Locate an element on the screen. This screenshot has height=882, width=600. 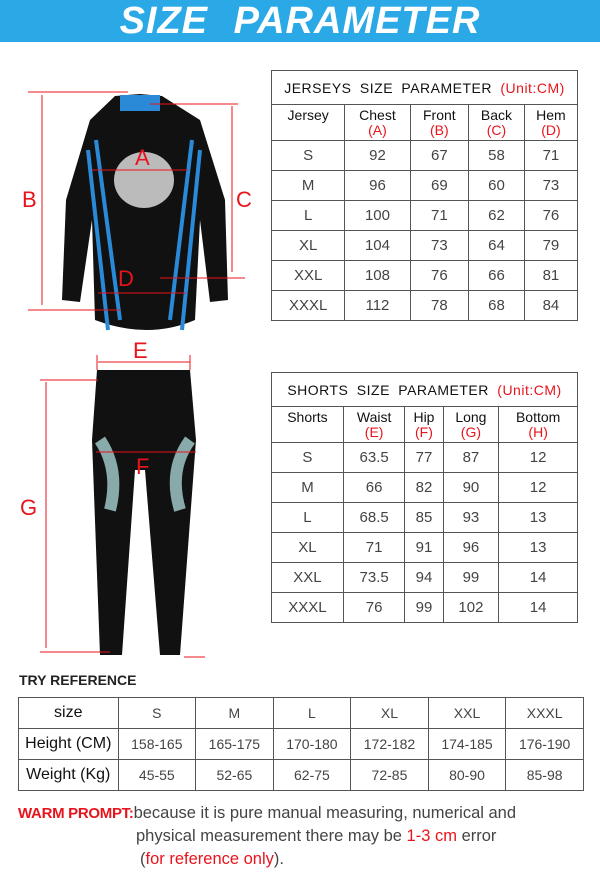
column-name: Waist is located at coordinates (374, 417).